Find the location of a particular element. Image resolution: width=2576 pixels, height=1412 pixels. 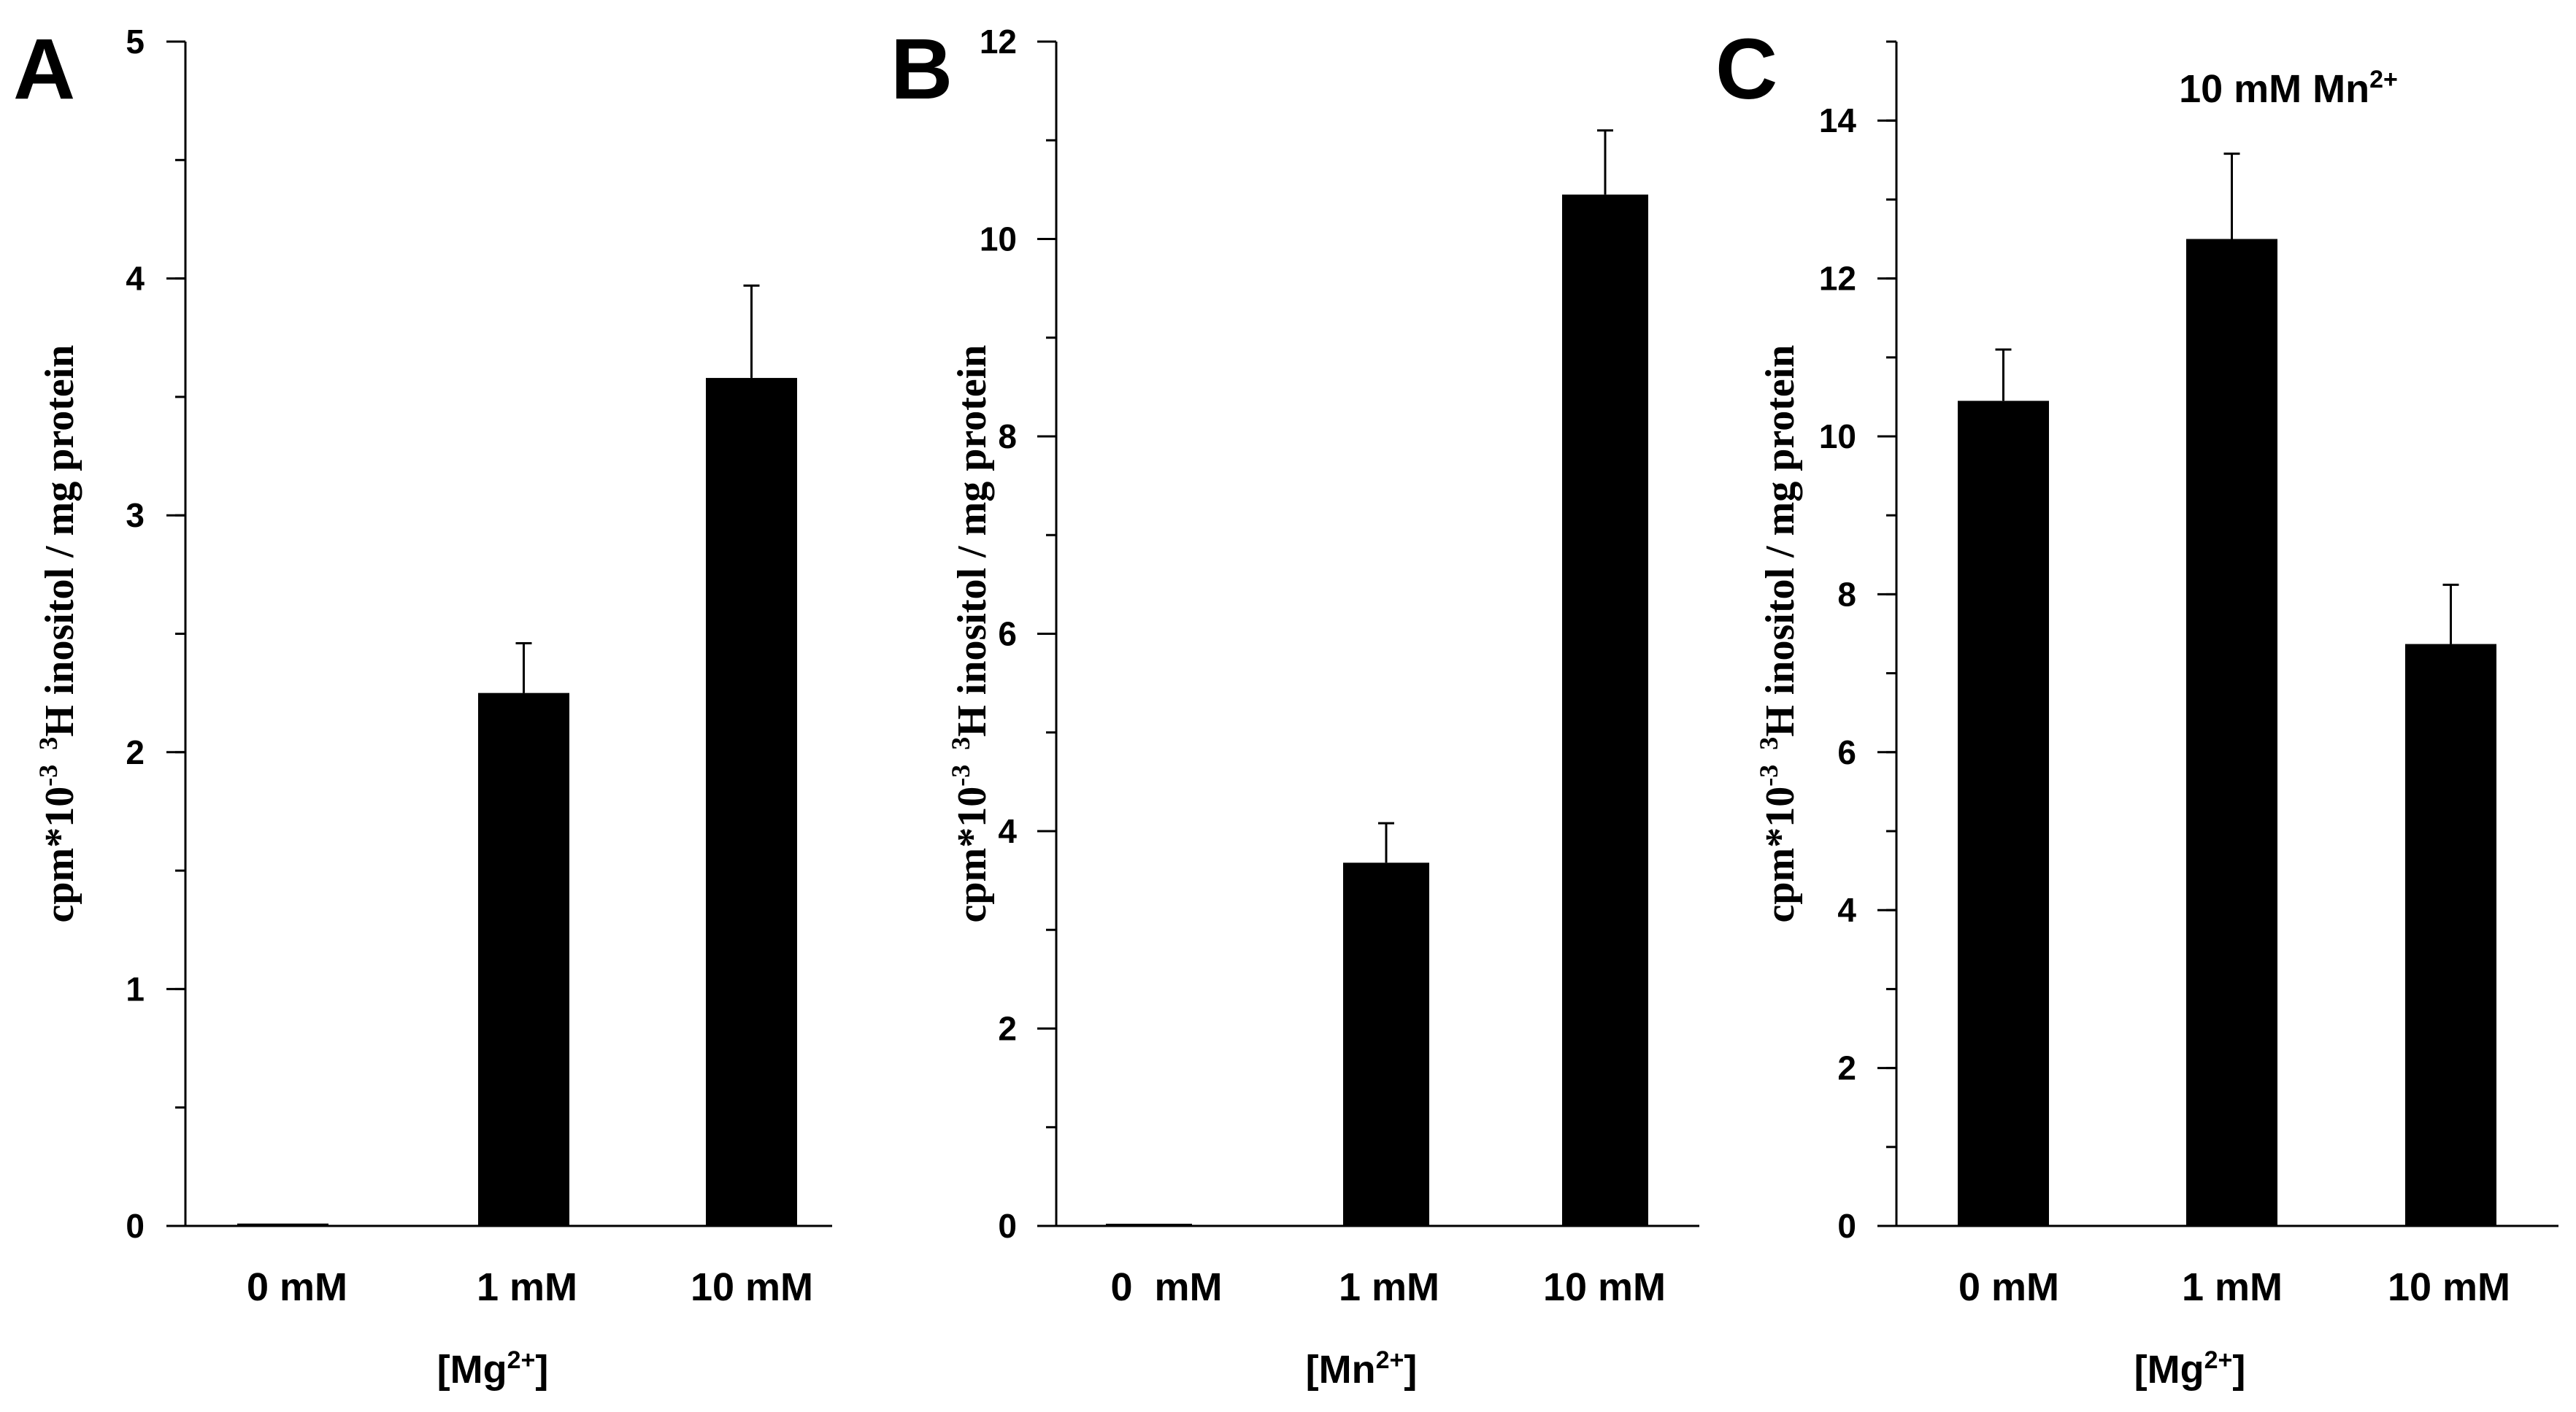

chart-title-text: 10 mM Mn is located at coordinates (2274, 89).